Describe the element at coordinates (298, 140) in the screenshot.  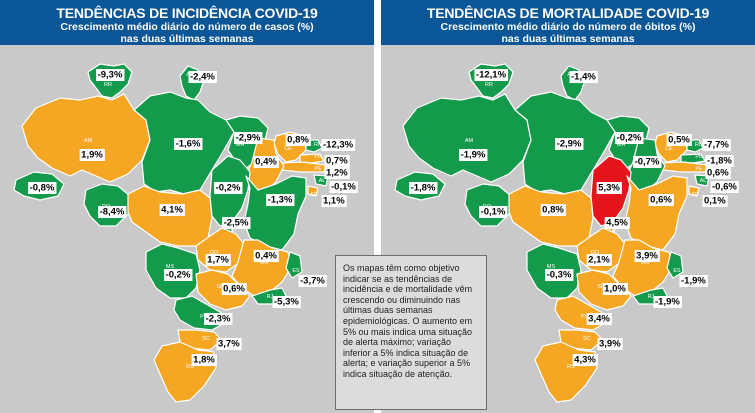
I see `state-value-box-ce` at that location.